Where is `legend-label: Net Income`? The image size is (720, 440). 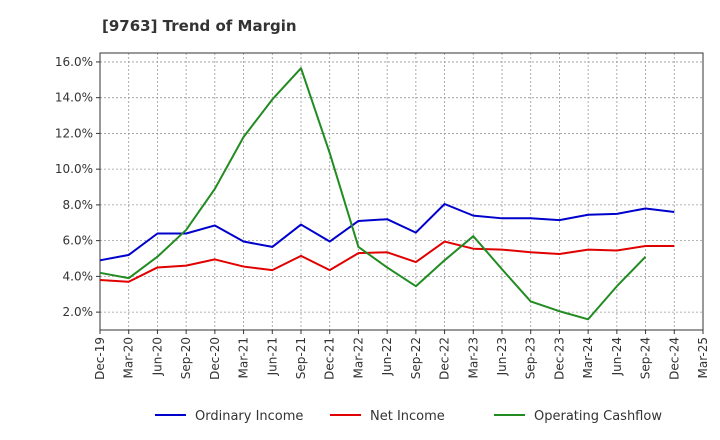
legend-label: Net Income is located at coordinates (407, 416).